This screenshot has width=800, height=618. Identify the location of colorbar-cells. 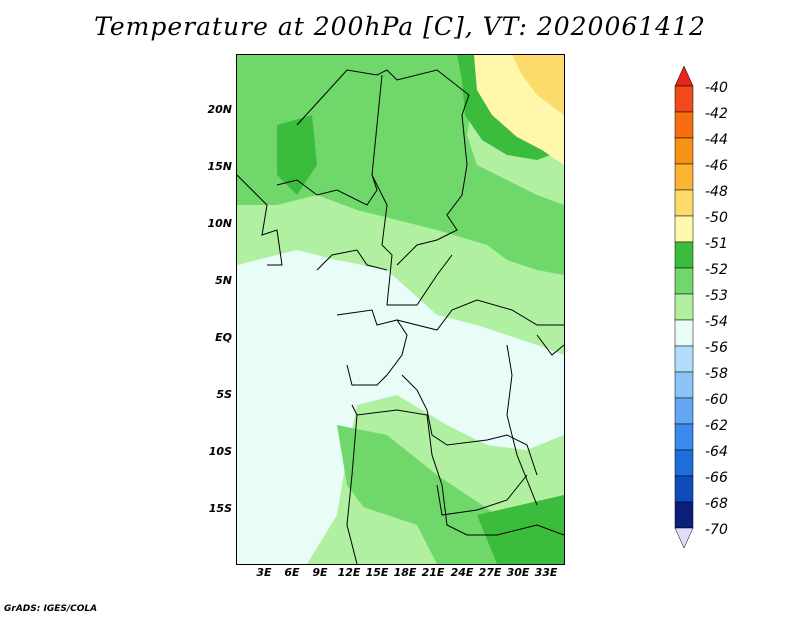
(684, 307).